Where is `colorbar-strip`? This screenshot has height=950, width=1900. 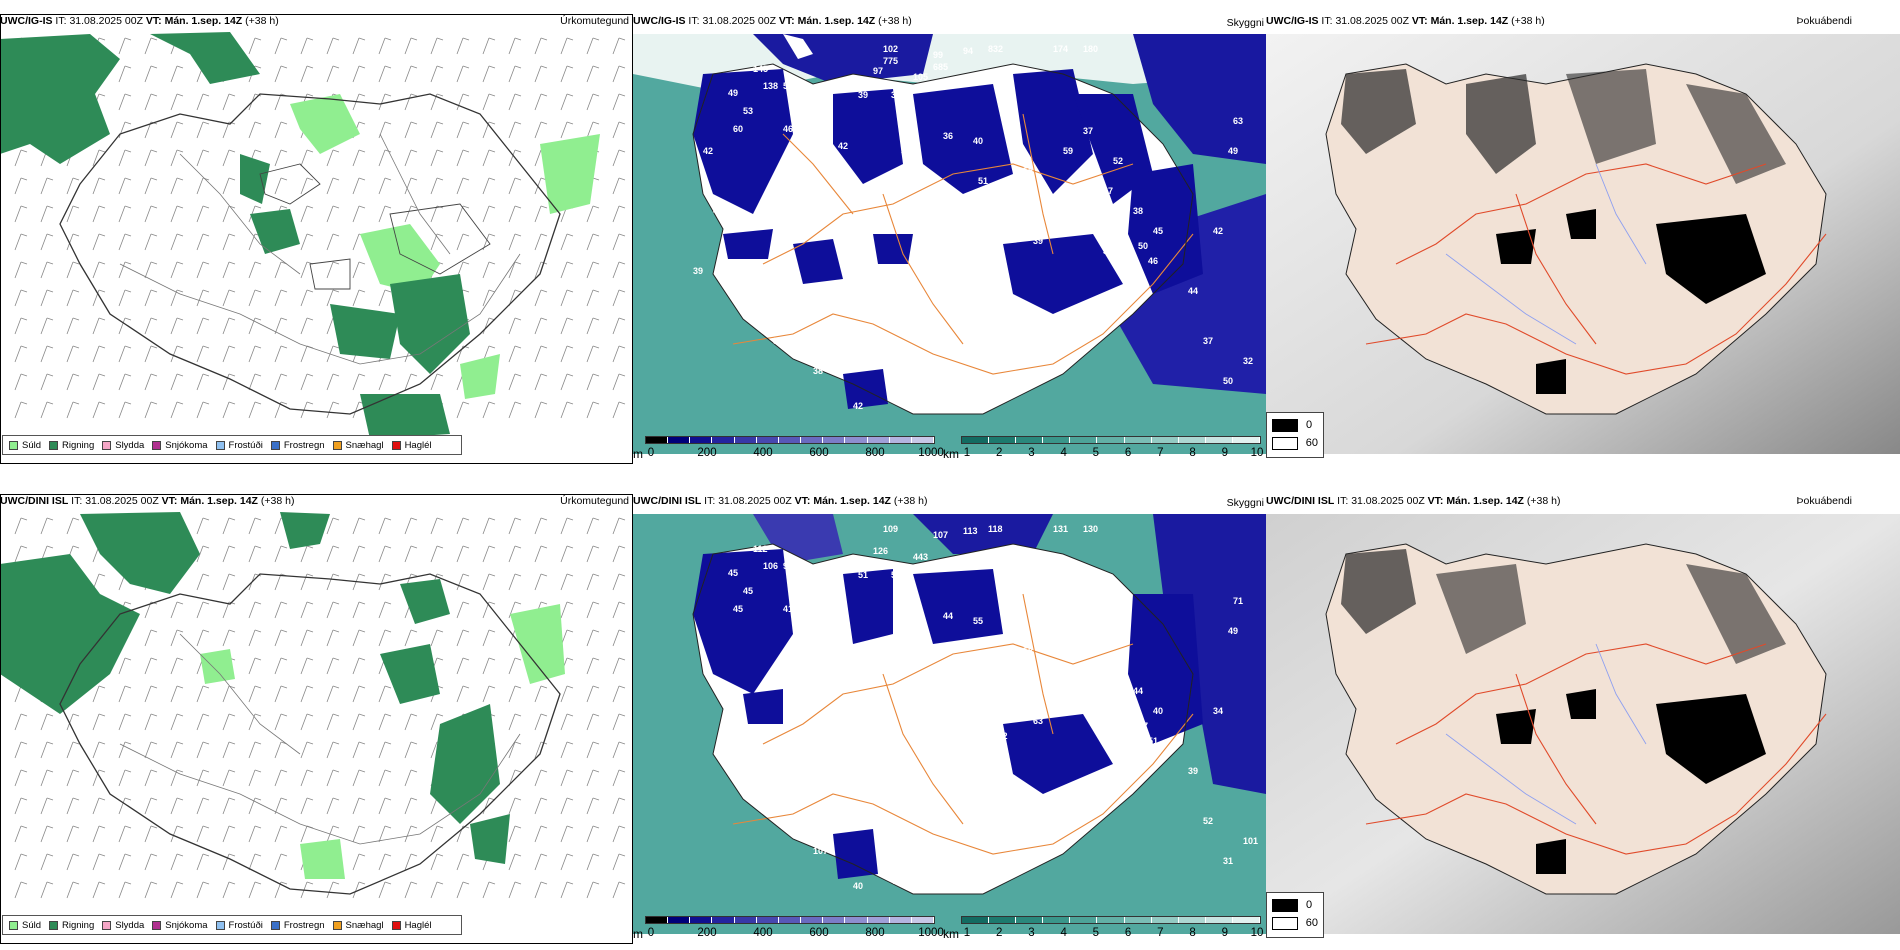 colorbar-strip is located at coordinates (1111, 440).